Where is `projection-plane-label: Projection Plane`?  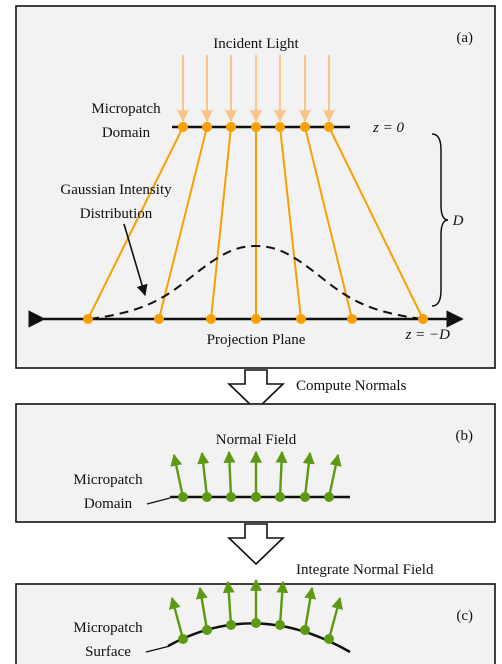
projection-plane-label: Projection Plane is located at coordinates (256, 340).